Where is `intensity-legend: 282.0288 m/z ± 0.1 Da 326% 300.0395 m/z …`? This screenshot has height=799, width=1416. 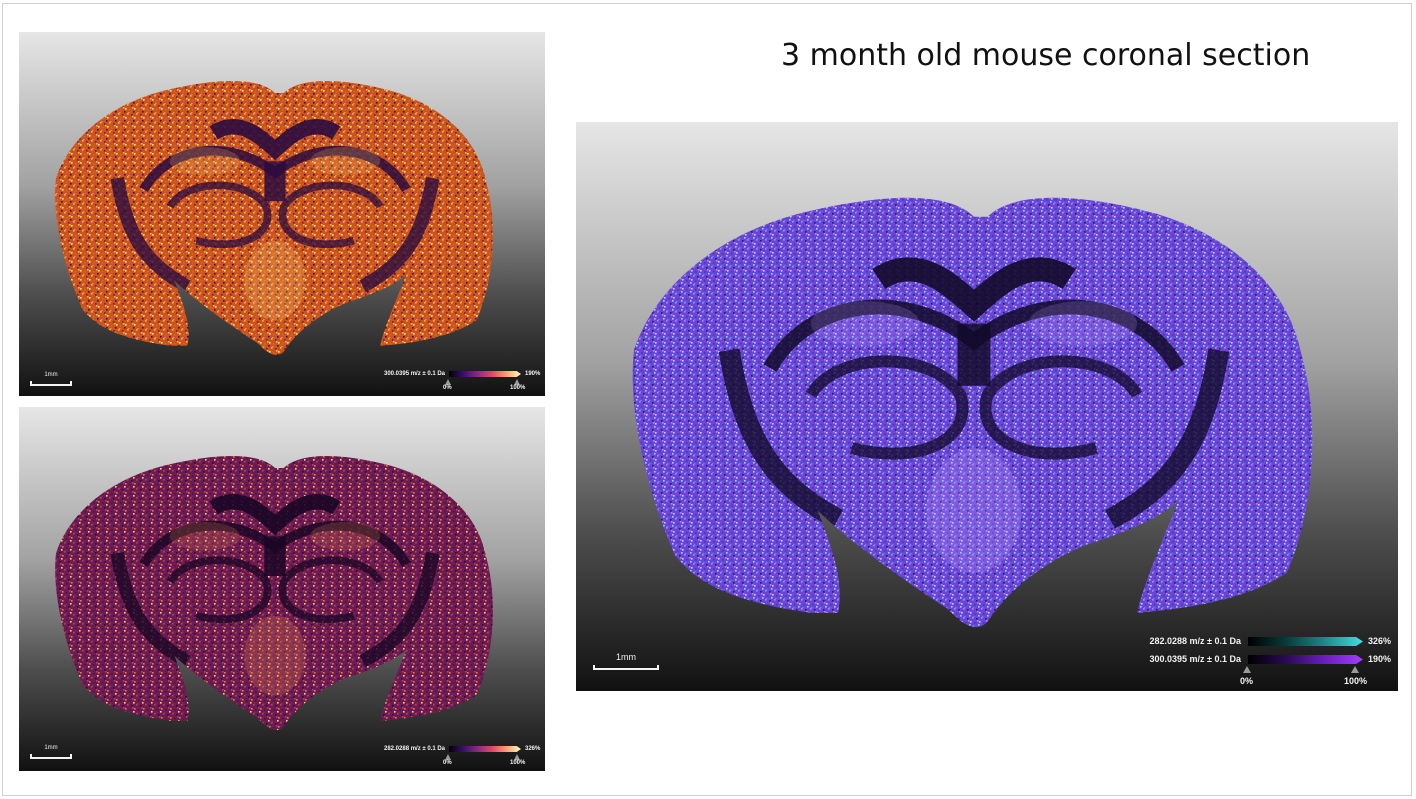
intensity-legend: 282.0288 m/z ± 0.1 Da 326% 300.0395 m/z … is located at coordinates (1252, 662).